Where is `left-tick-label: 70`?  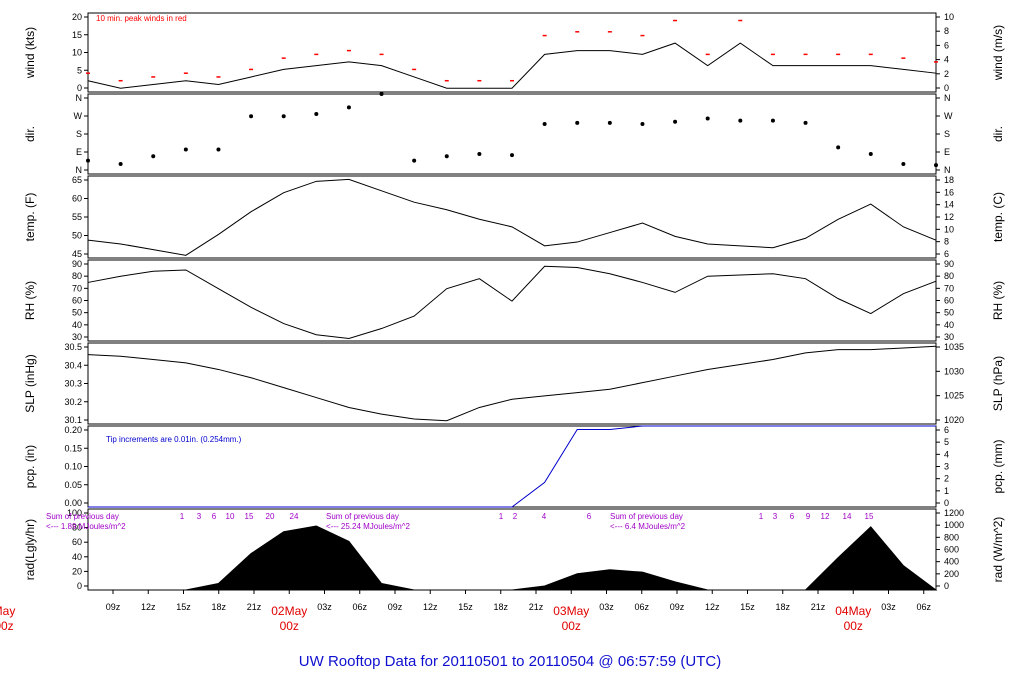
left-tick-label: 70 is located at coordinates (77, 288).